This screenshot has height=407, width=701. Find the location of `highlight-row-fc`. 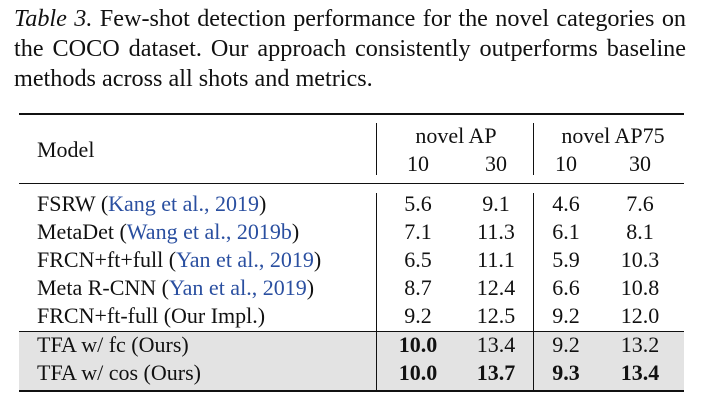

highlight-row-fc is located at coordinates (351, 345).